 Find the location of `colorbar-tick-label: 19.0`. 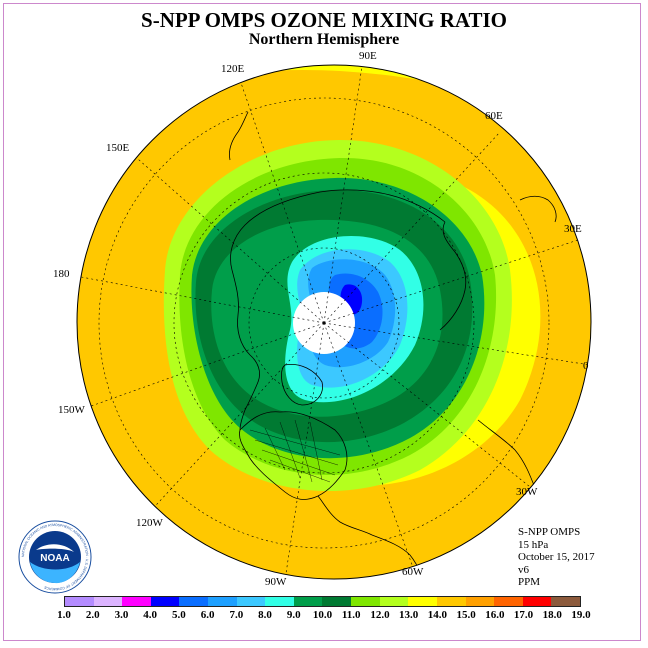

colorbar-tick-label: 19.0 is located at coordinates (581, 615).